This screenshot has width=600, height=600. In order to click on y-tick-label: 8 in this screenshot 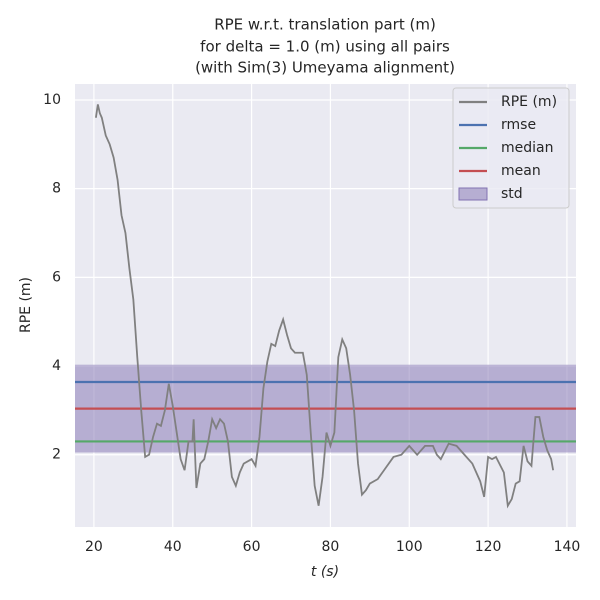, I will do `click(56, 189)`.